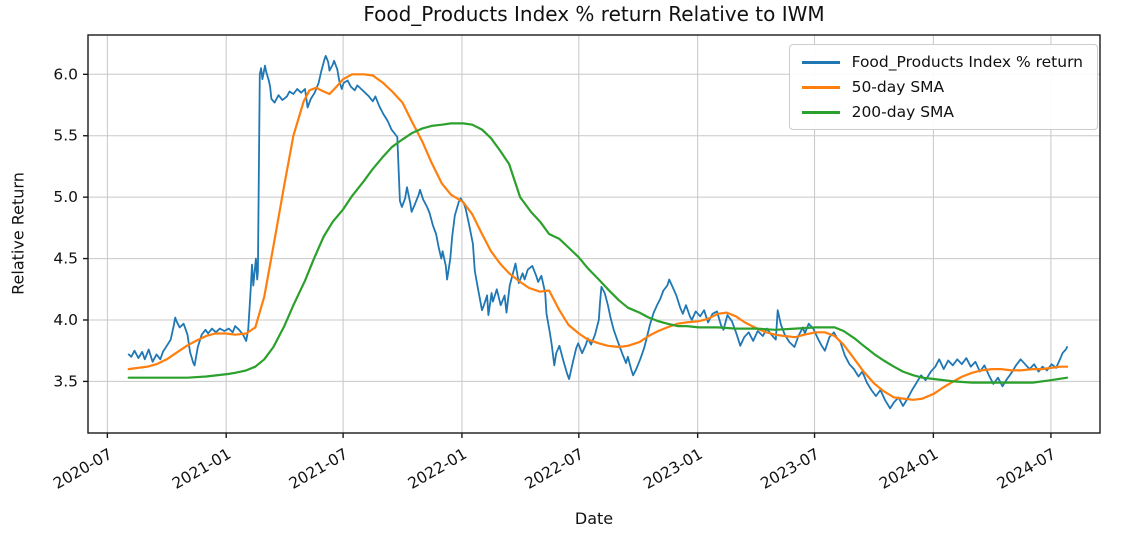 Image resolution: width=1144 pixels, height=544 pixels. What do you see at coordinates (65, 197) in the screenshot?
I see `svg-text: 5.0` at bounding box center [65, 197].